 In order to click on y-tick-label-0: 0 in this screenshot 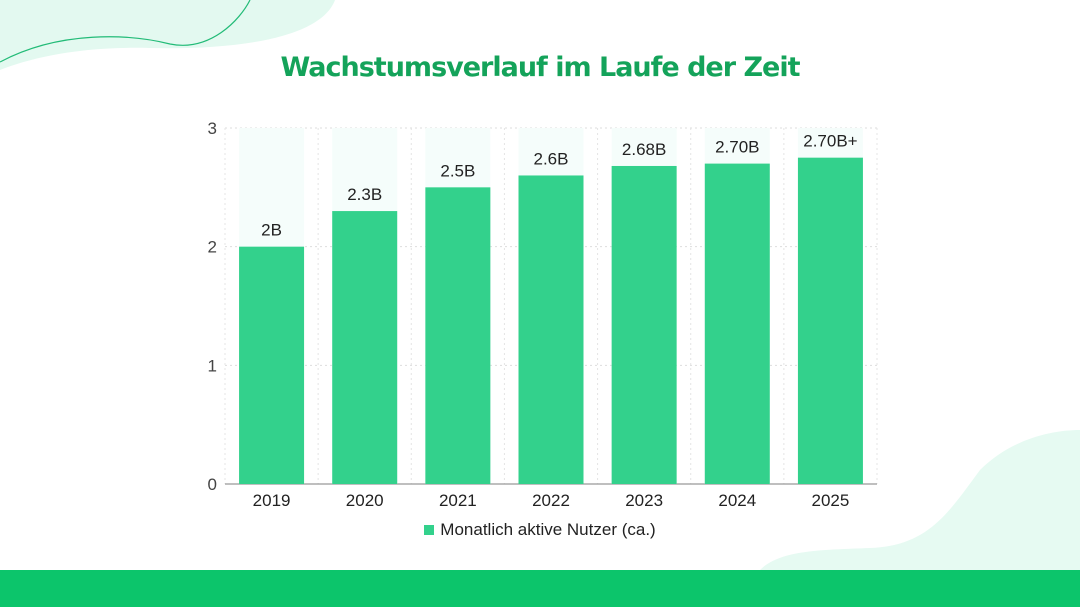, I will do `click(212, 484)`.